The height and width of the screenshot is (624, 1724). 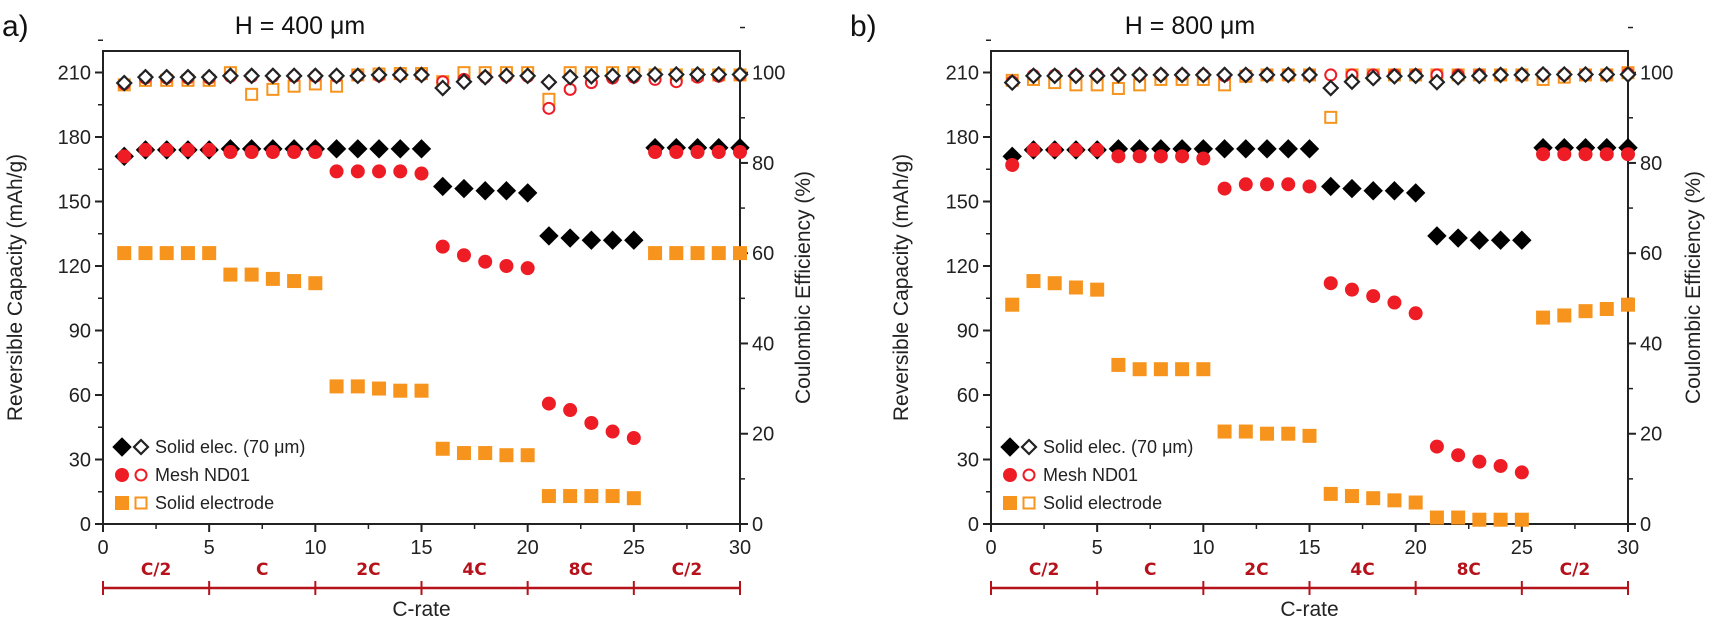 What do you see at coordinates (432, 81) in the screenshot?
I see `series-ce-diamond` at bounding box center [432, 81].